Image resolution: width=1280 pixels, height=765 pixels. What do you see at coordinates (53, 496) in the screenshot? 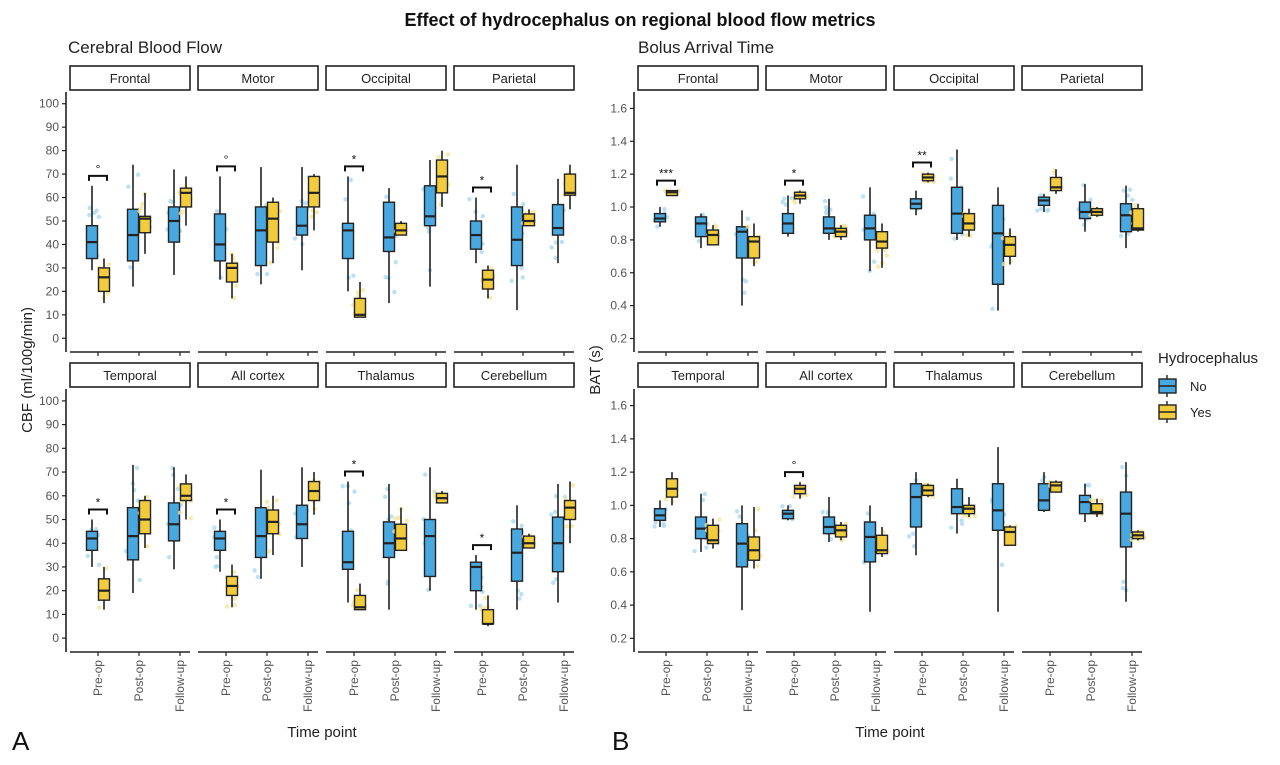
I see `y-tick-label: 60` at bounding box center [53, 496].